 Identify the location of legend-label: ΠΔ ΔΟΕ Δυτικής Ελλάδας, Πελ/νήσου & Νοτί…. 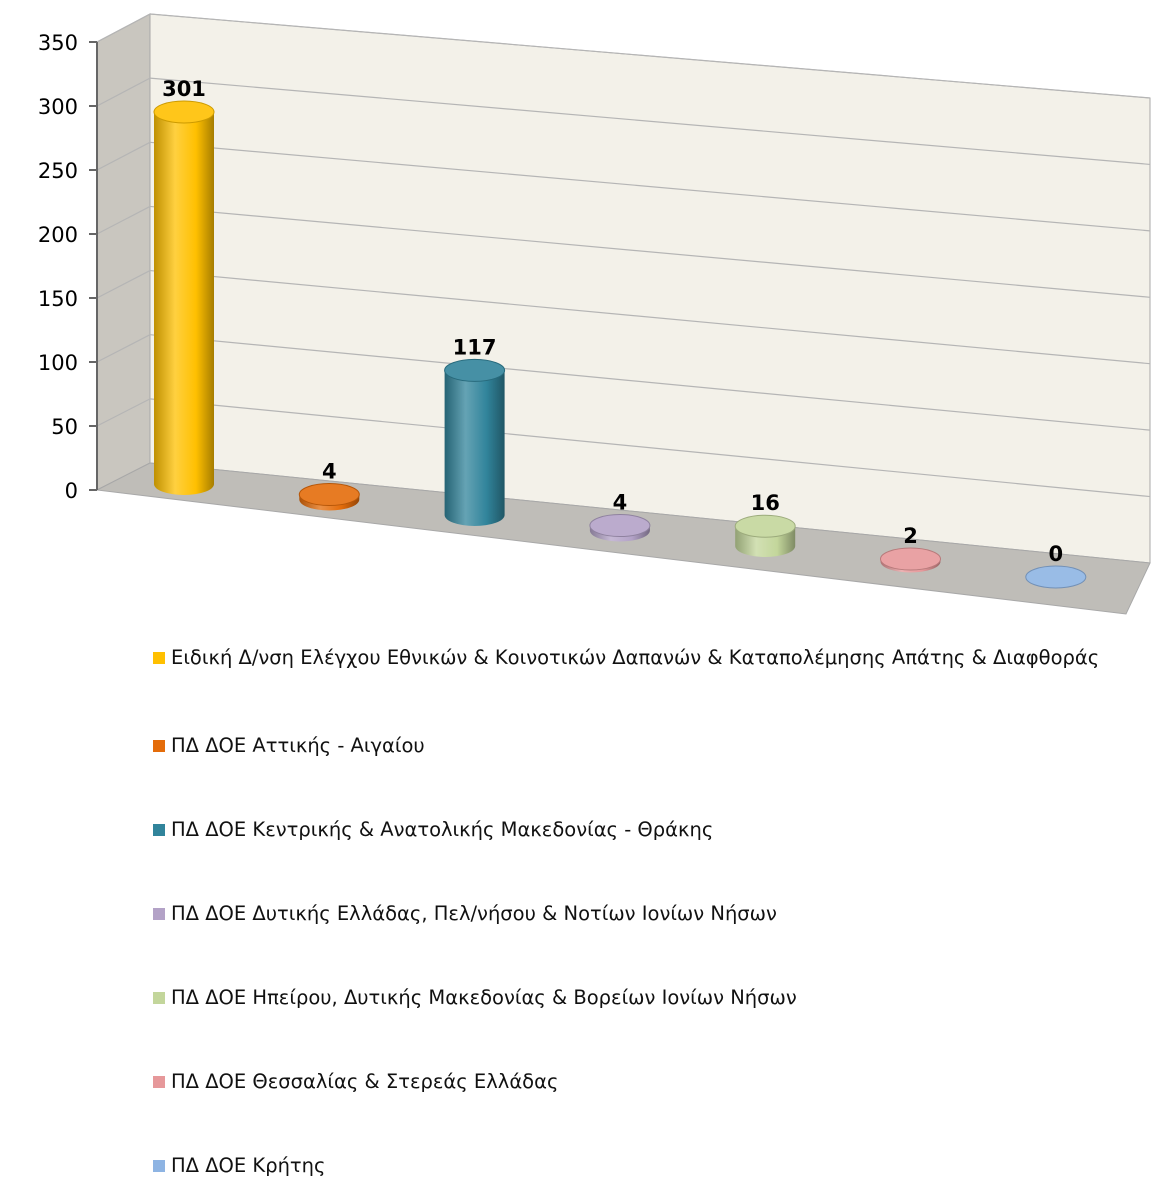
(474, 913).